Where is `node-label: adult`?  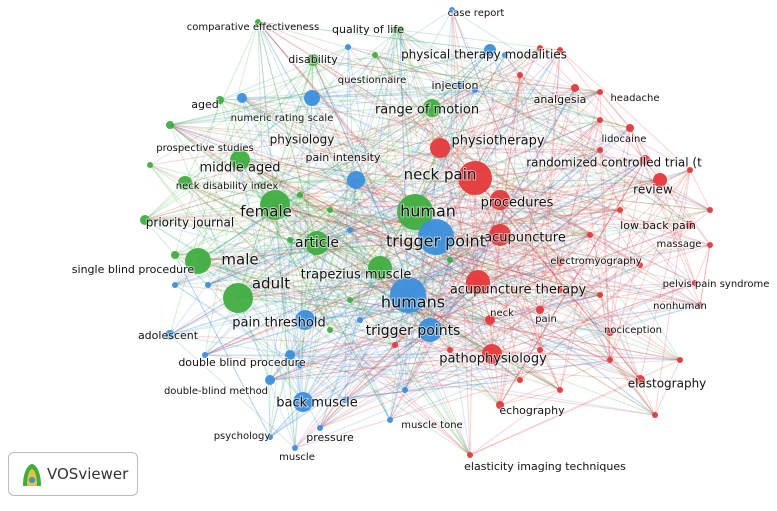
node-label: adult is located at coordinates (271, 284).